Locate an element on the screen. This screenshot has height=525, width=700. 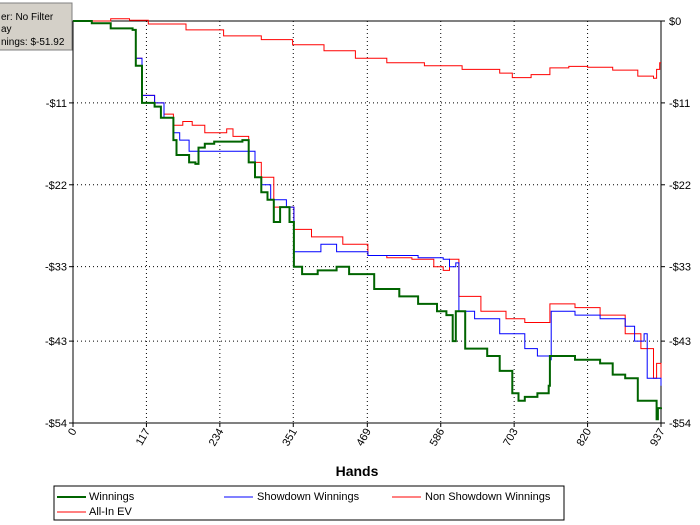
legend-frame is located at coordinates (309, 503).